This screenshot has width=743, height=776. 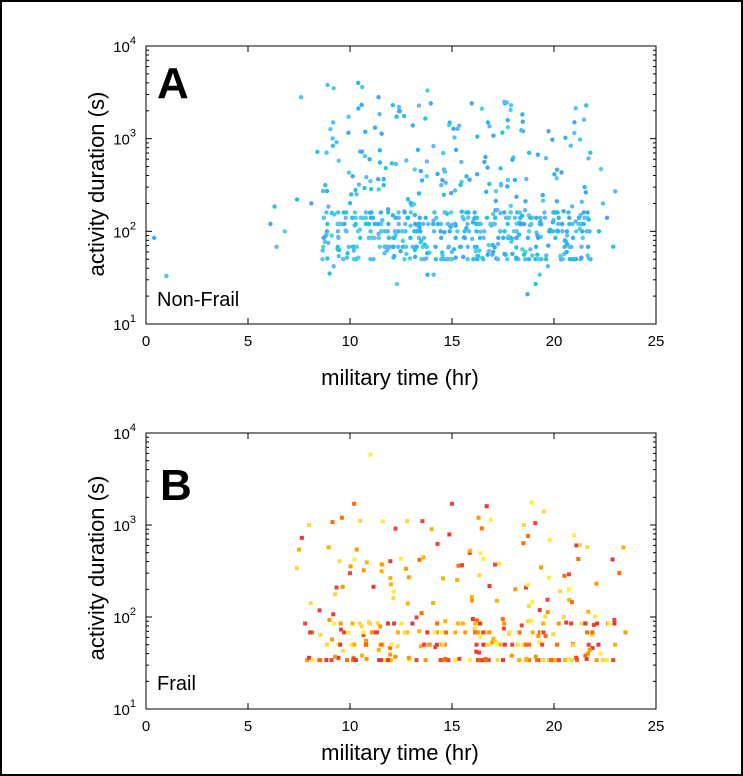 I want to click on x-tick-label: 20, so click(x=554, y=341).